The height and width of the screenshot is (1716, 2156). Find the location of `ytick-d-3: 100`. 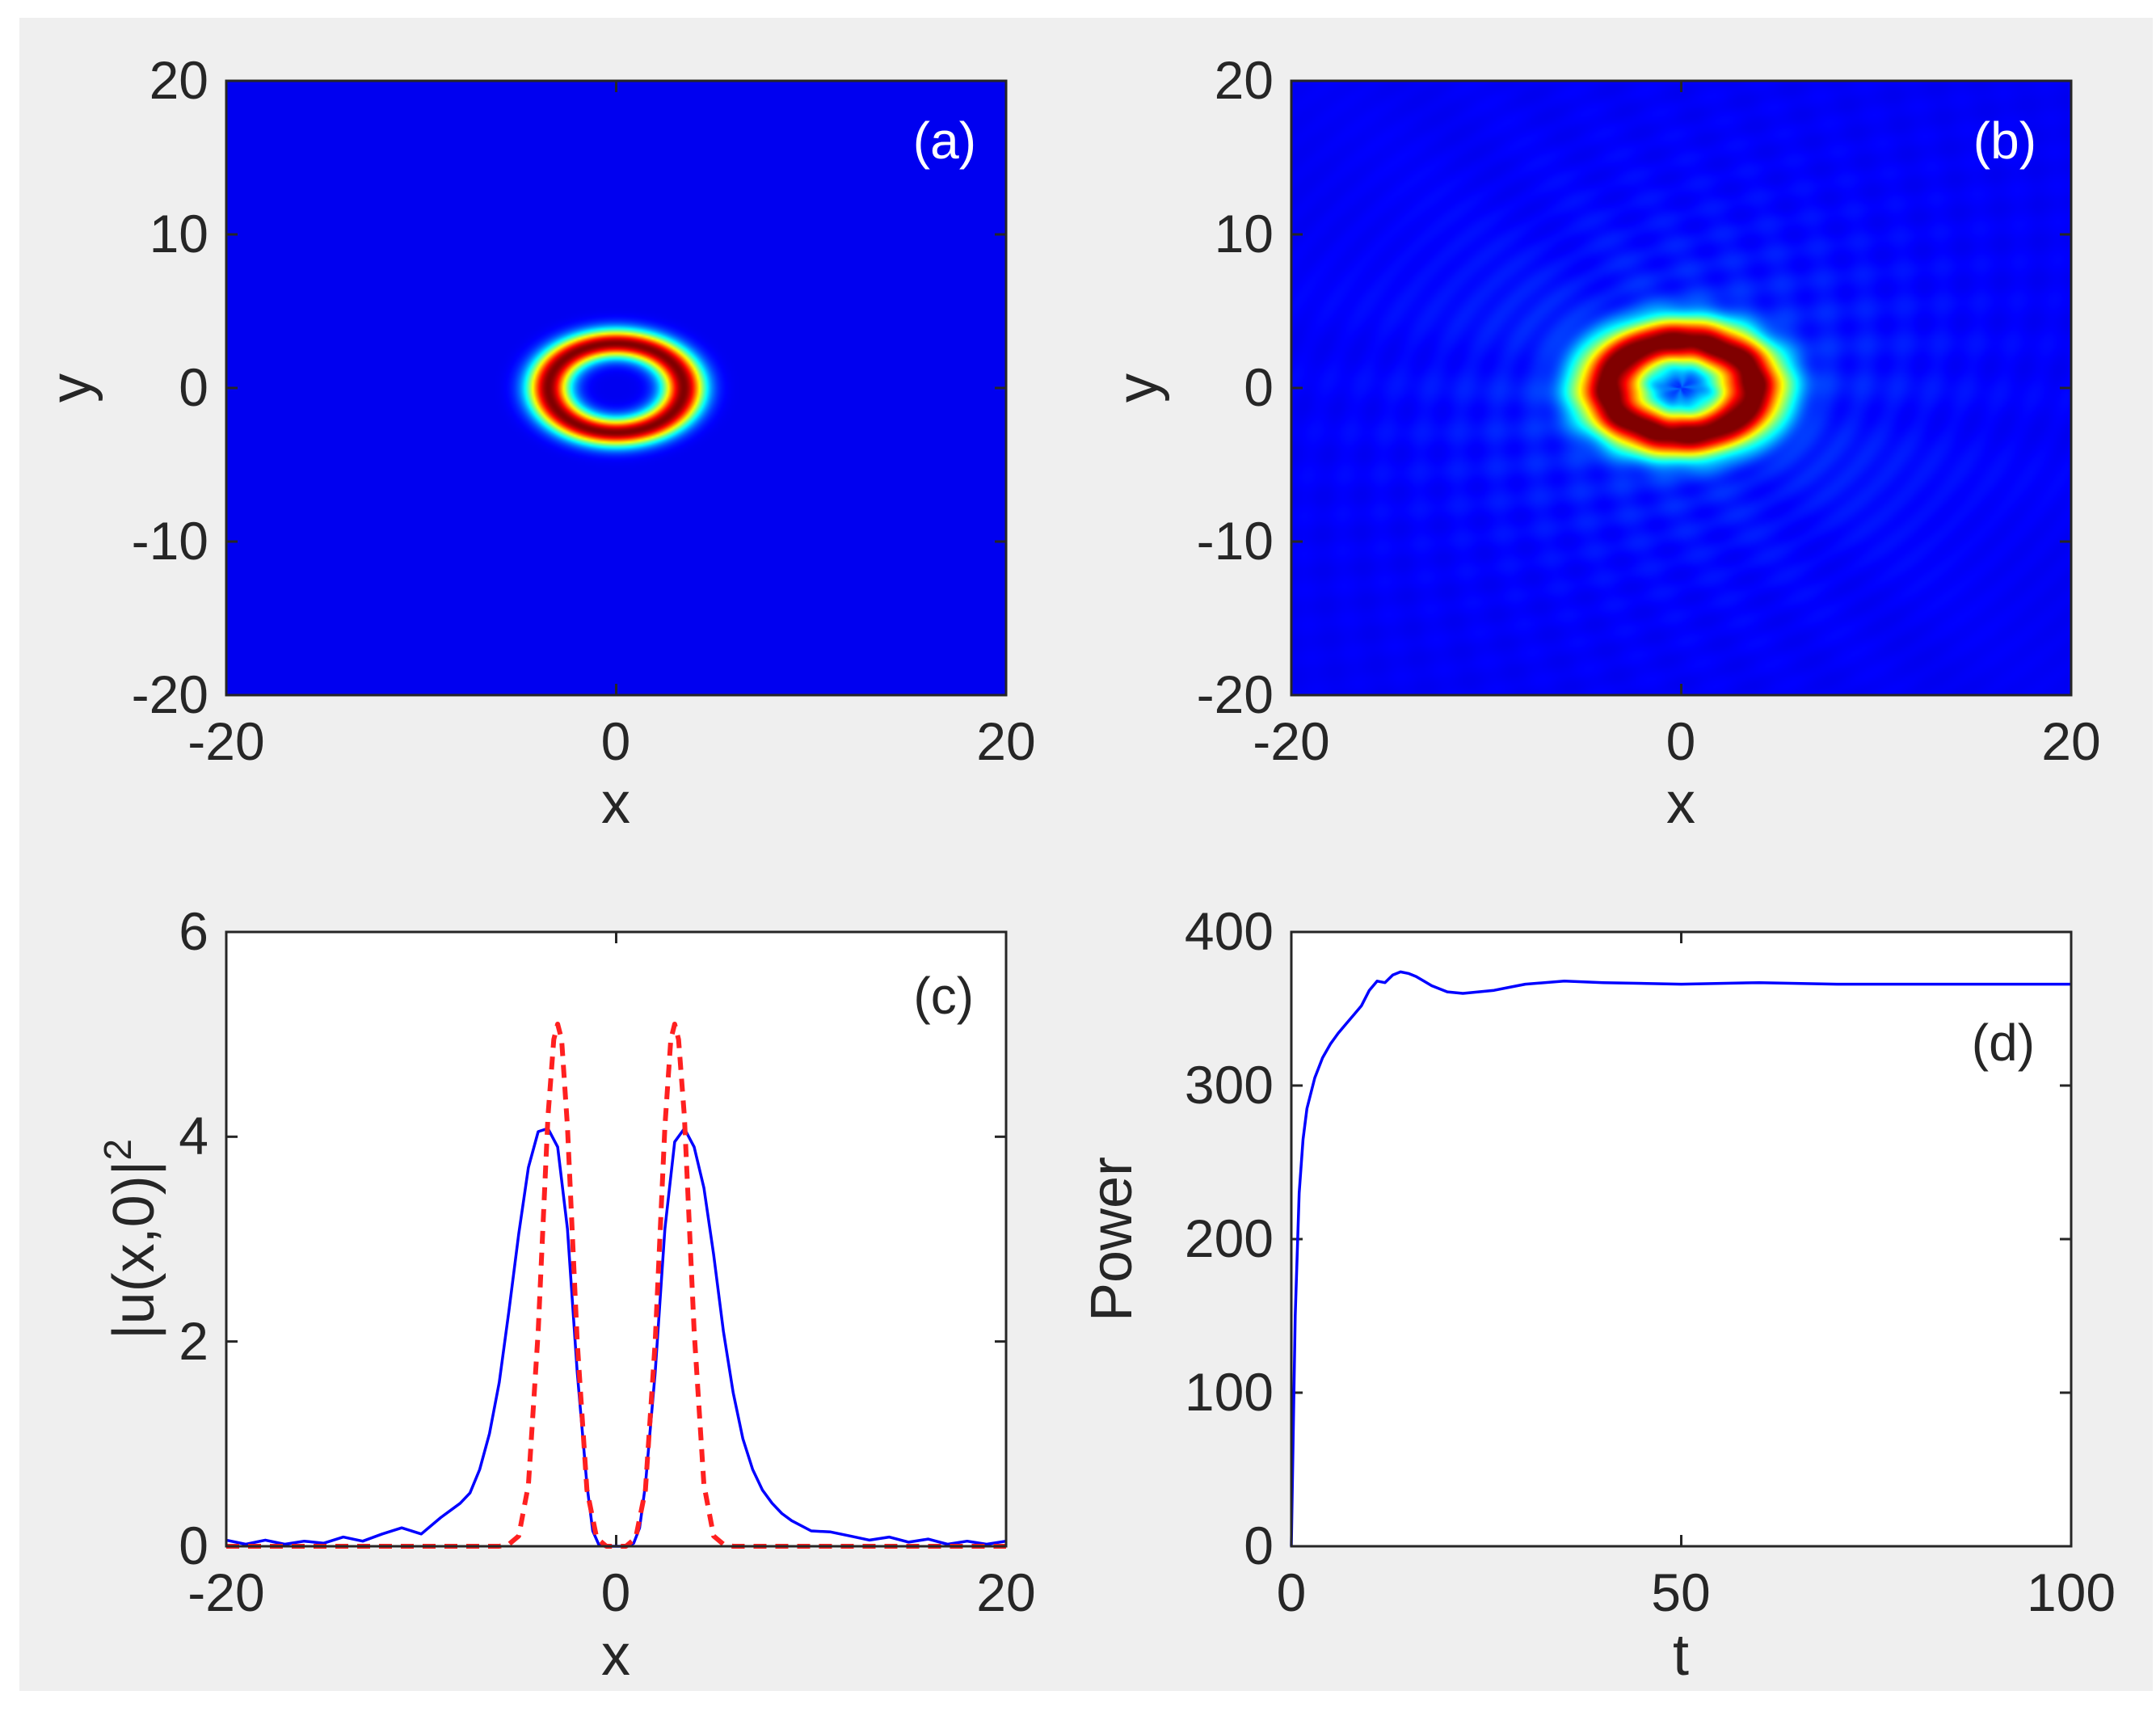

ytick-d-3: 100 is located at coordinates (1229, 1392).